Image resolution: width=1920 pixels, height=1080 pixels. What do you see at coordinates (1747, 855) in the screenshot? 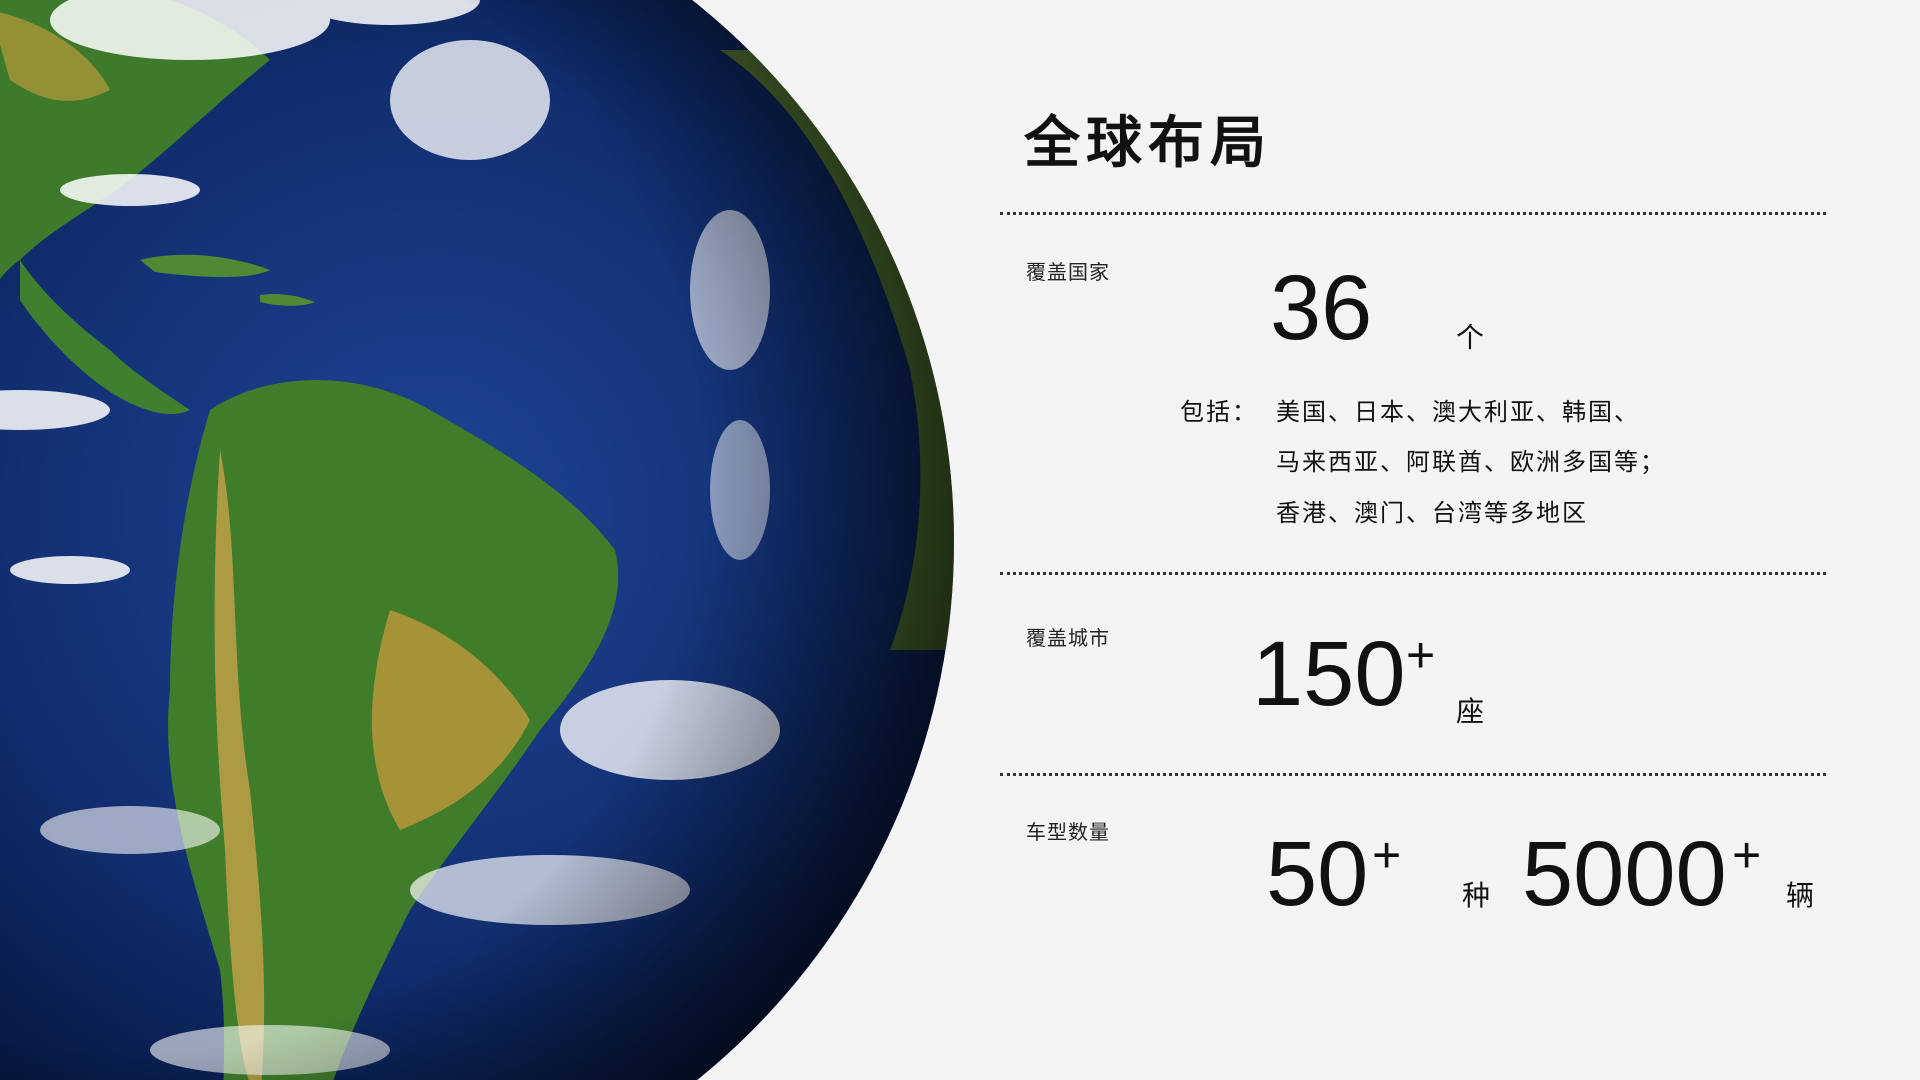
I see `models-vehicles-plus: +` at bounding box center [1747, 855].